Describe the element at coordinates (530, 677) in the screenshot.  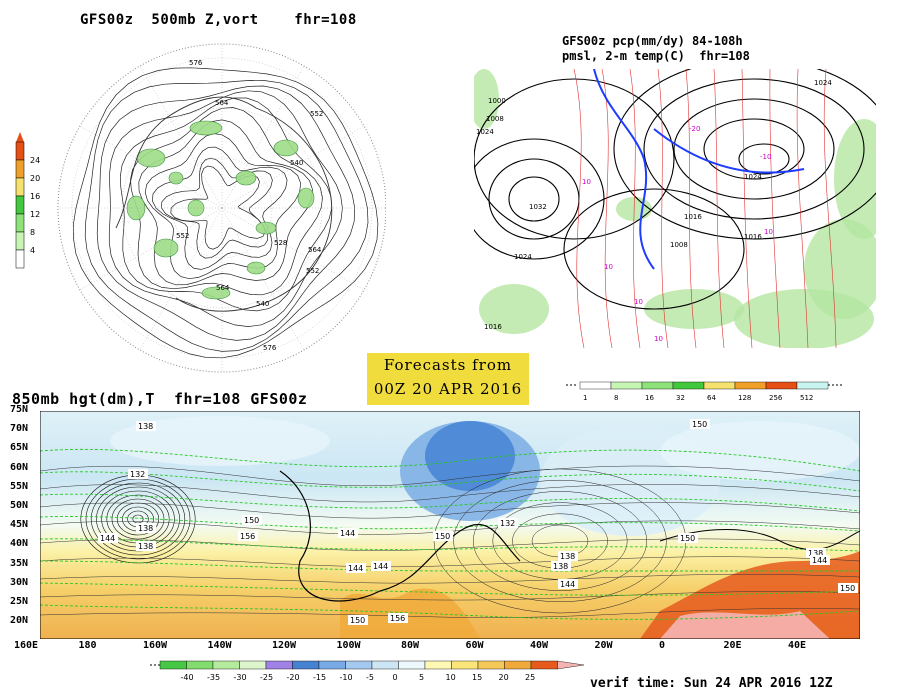
I see `h850-colorbar-label: 25` at that location.